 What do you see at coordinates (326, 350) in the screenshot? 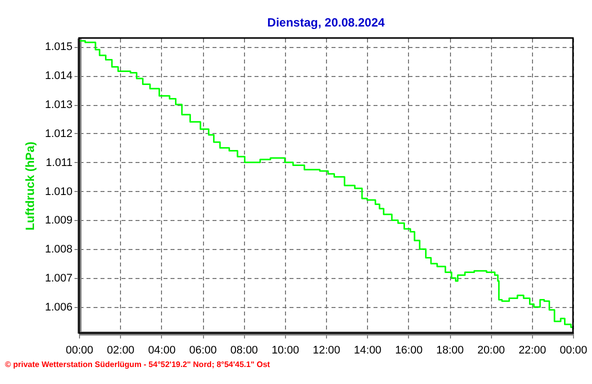
I see `x-tick-label: 12:00` at bounding box center [326, 350].